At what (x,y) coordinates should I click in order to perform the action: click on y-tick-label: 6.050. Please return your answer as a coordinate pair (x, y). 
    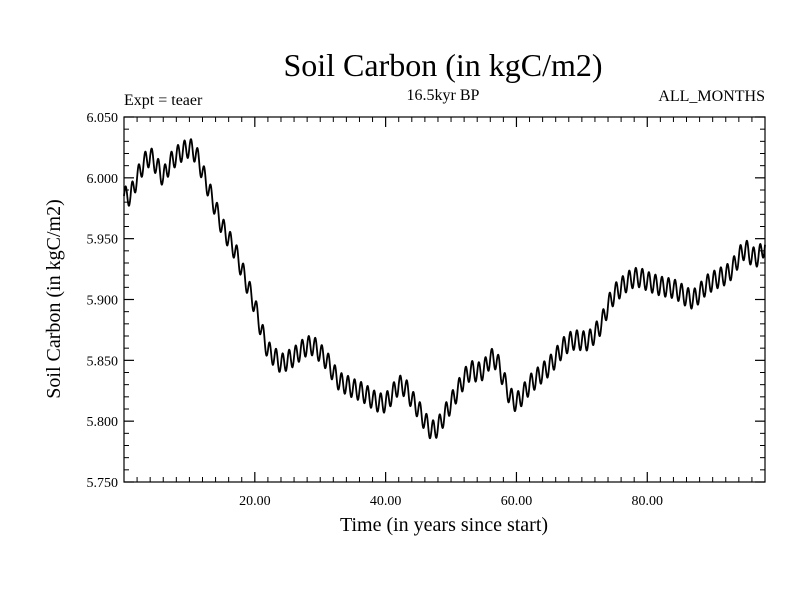
    Looking at the image, I should click on (103, 118).